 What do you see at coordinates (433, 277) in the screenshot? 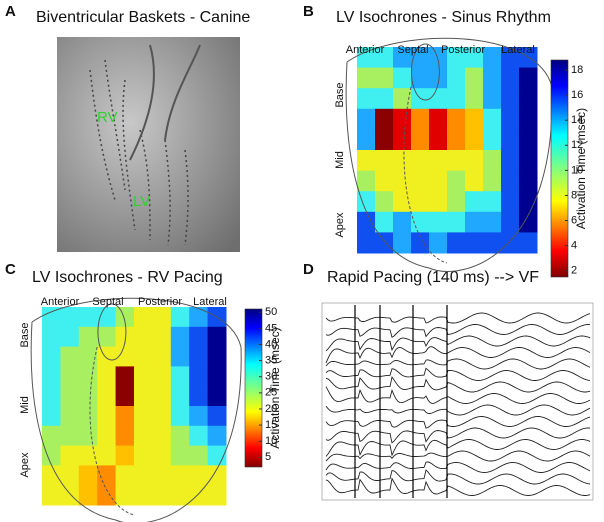
I see `panel-title: Rapid Pacing (140 ms) --> VF` at bounding box center [433, 277].